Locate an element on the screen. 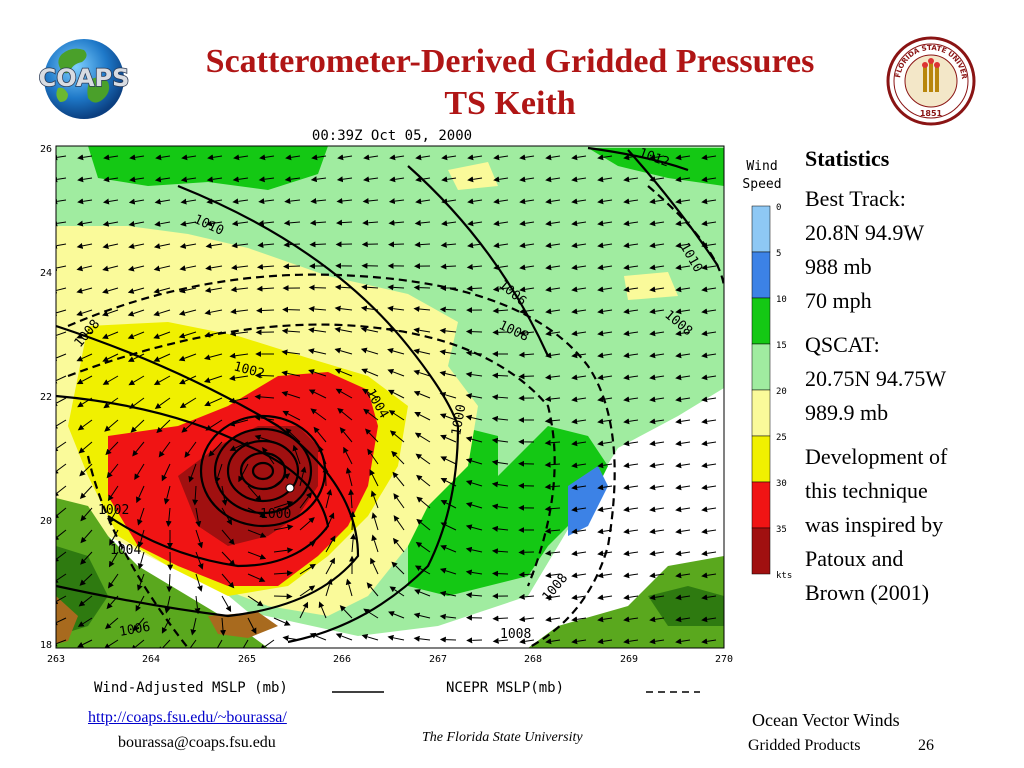 The height and width of the screenshot is (768, 1024). lat-tick-label: 18 is located at coordinates (46, 645).